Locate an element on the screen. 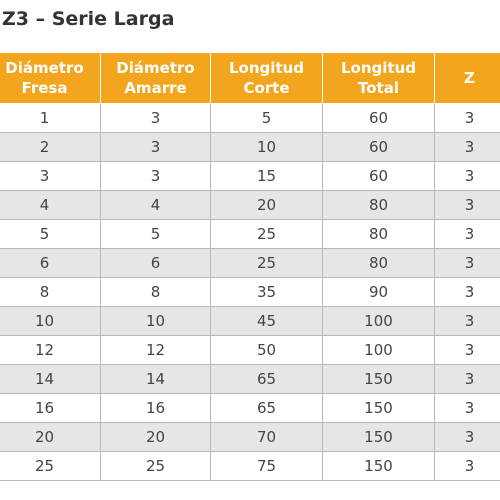 Image resolution: width=500 pixels, height=500 pixels. cell-diametro-amarre: 25 is located at coordinates (155, 466).